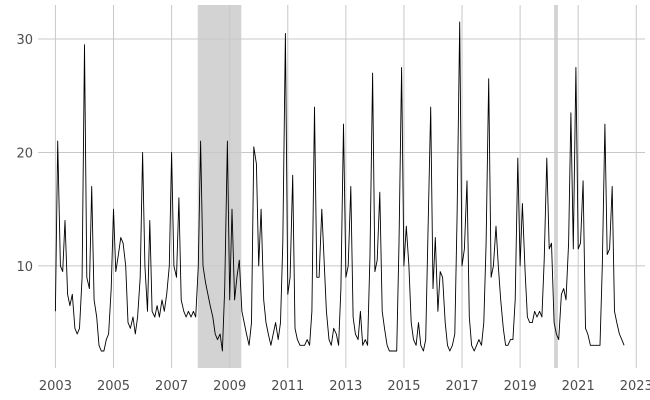 The image size is (650, 400). I want to click on x-tick-label: 2013, so click(345, 386).